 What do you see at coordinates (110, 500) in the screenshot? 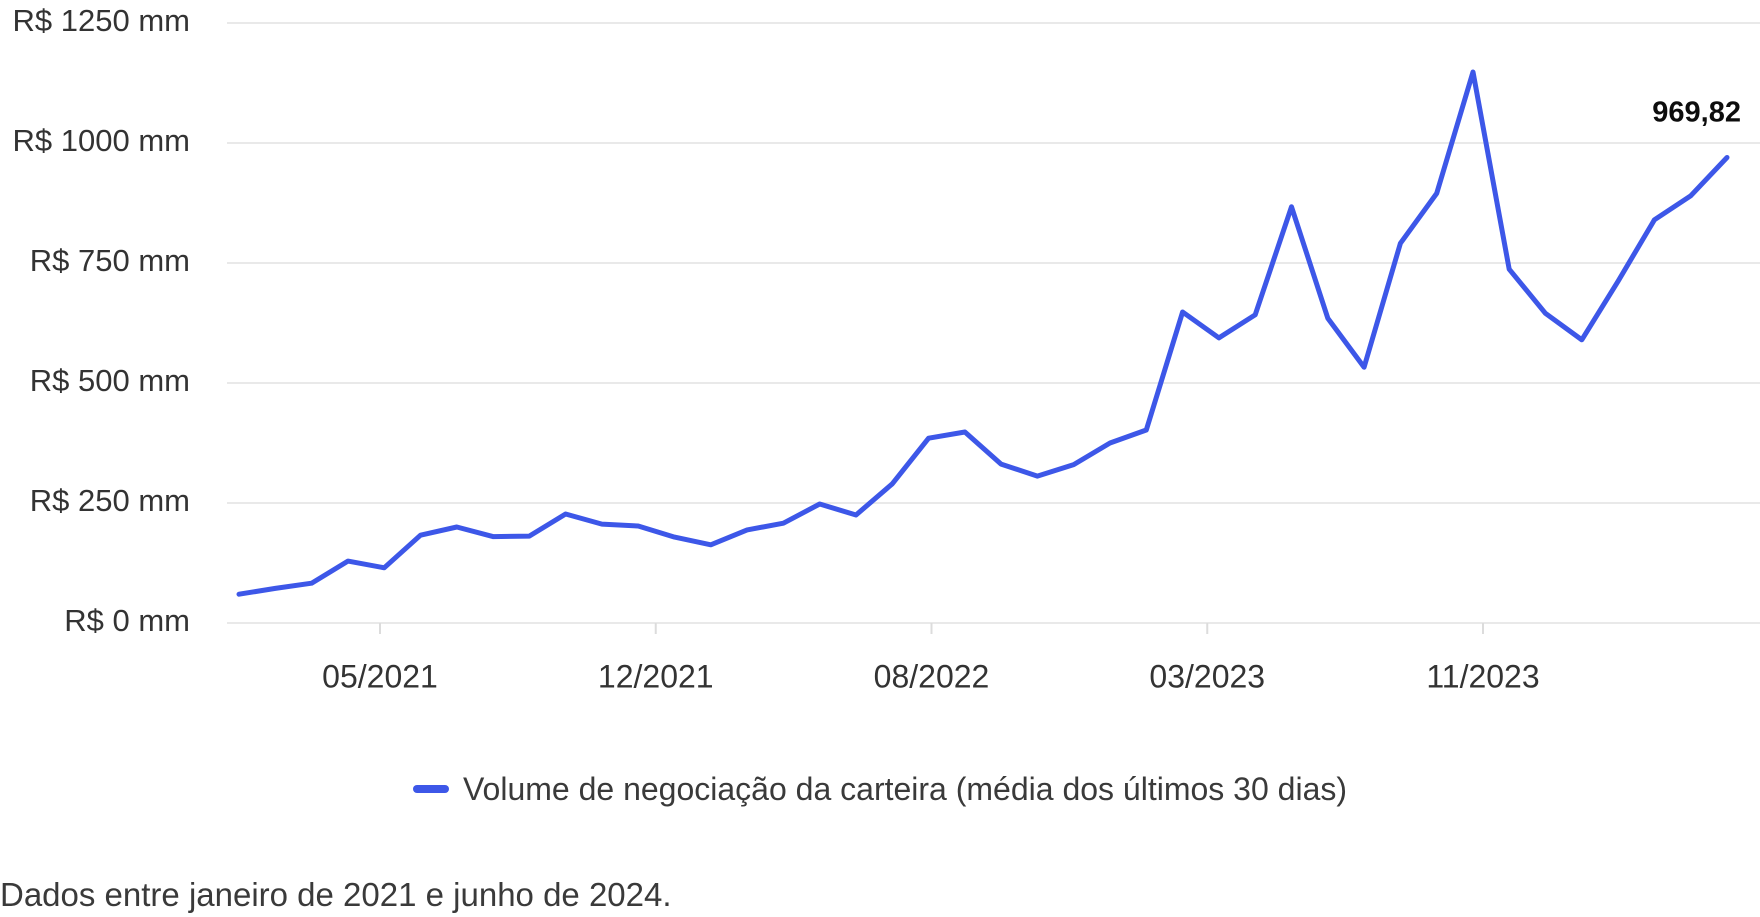
I see `y-axis-label: R$ 250 mm` at bounding box center [110, 500].